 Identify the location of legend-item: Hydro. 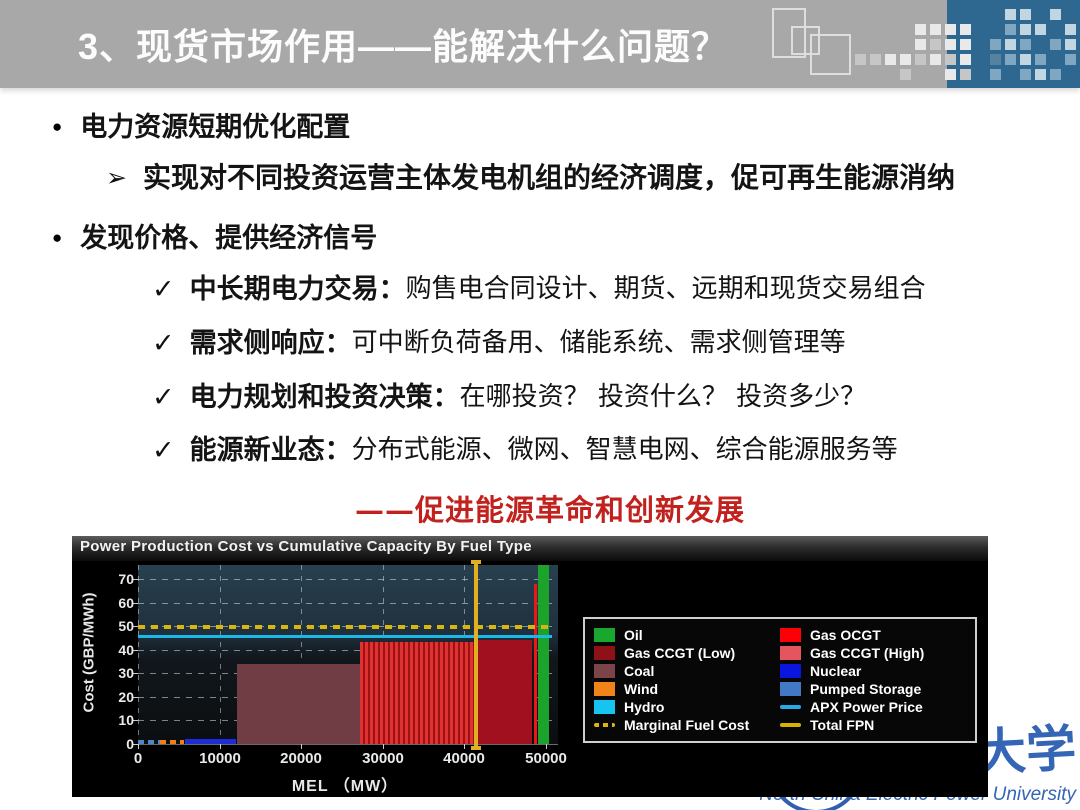
(687, 707).